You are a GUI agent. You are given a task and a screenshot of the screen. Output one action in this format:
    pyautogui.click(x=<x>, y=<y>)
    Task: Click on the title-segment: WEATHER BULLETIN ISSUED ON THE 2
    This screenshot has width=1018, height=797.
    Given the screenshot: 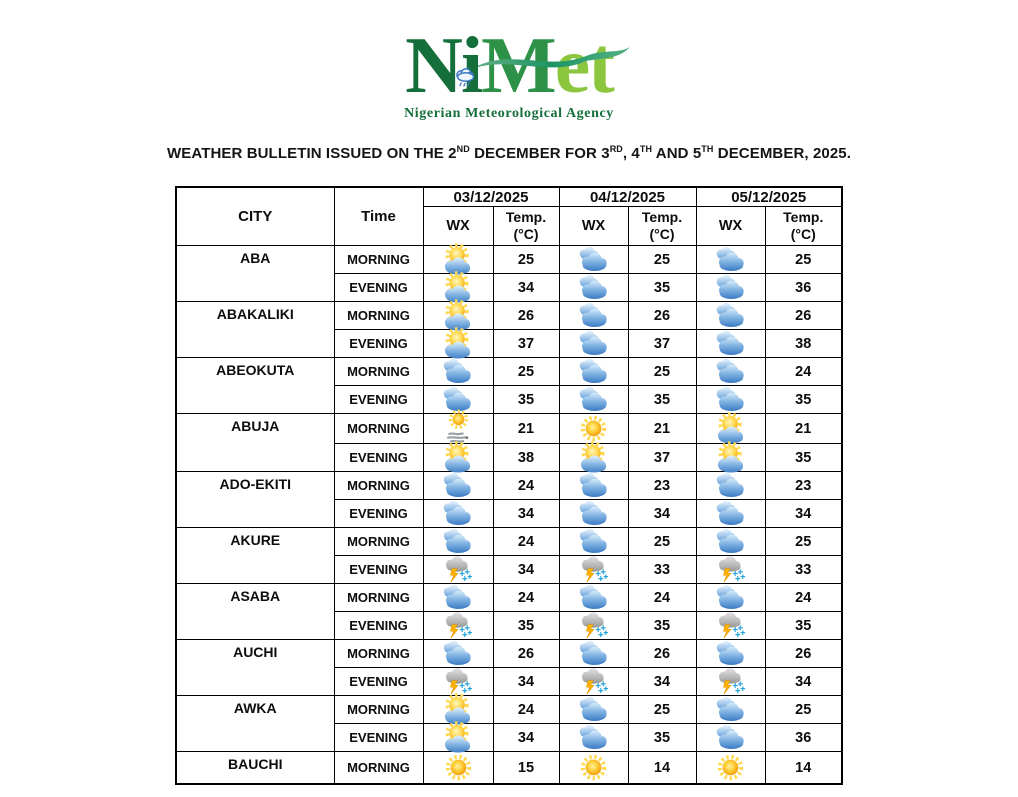 What is the action you would take?
    pyautogui.click(x=312, y=153)
    